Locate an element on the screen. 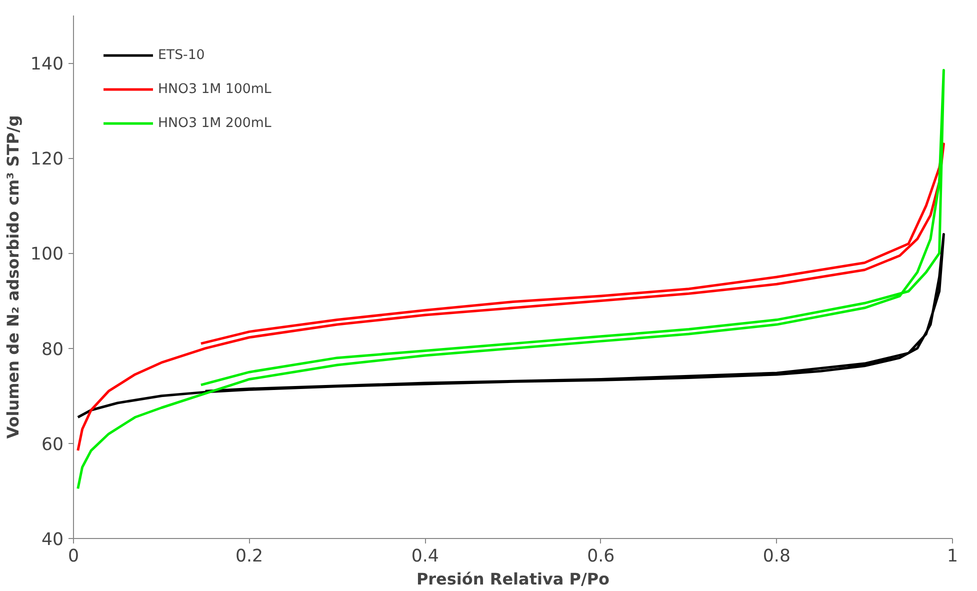 This screenshot has height=591, width=977. x-tick-label: 0.8 is located at coordinates (776, 556).